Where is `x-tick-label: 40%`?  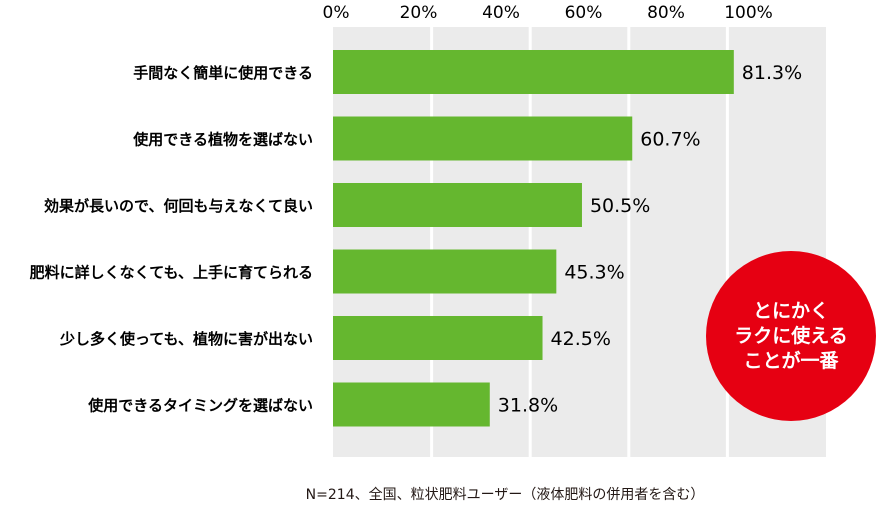
x-tick-label: 40% is located at coordinates (501, 13).